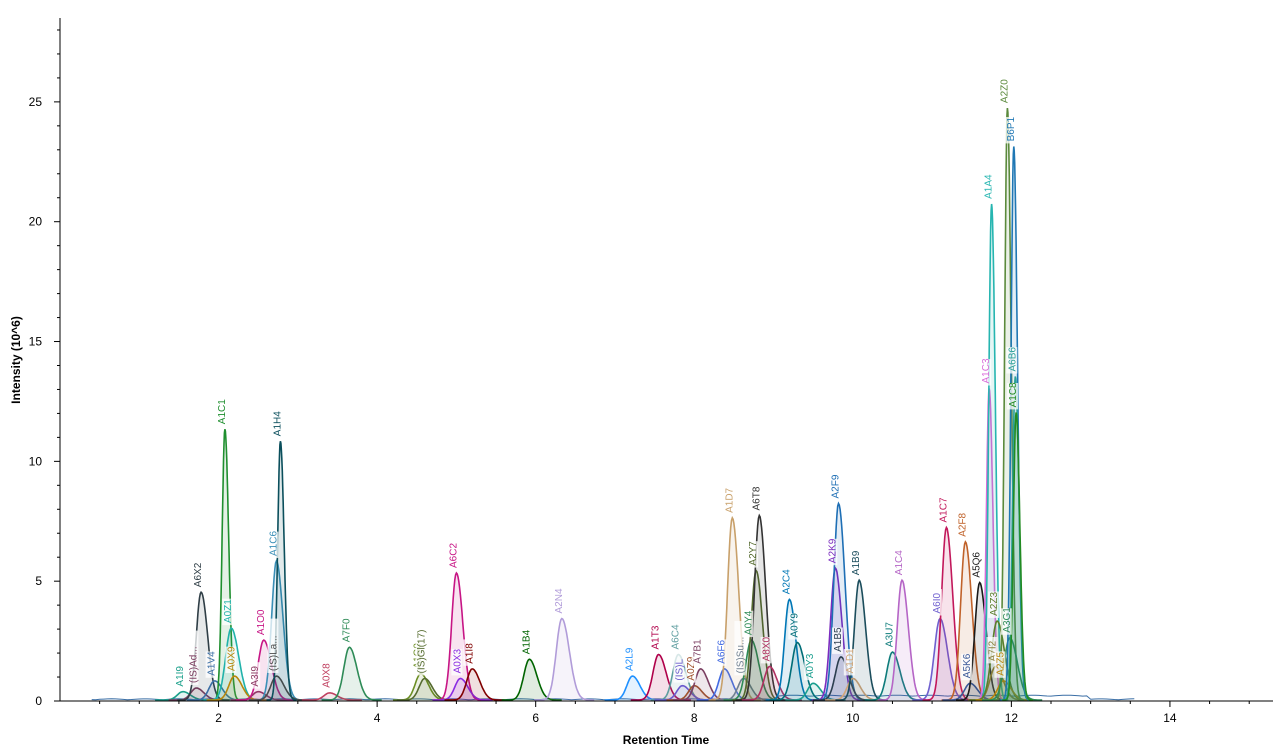  What do you see at coordinates (38, 581) in the screenshot?
I see `y-tick-label: 5` at bounding box center [38, 581].